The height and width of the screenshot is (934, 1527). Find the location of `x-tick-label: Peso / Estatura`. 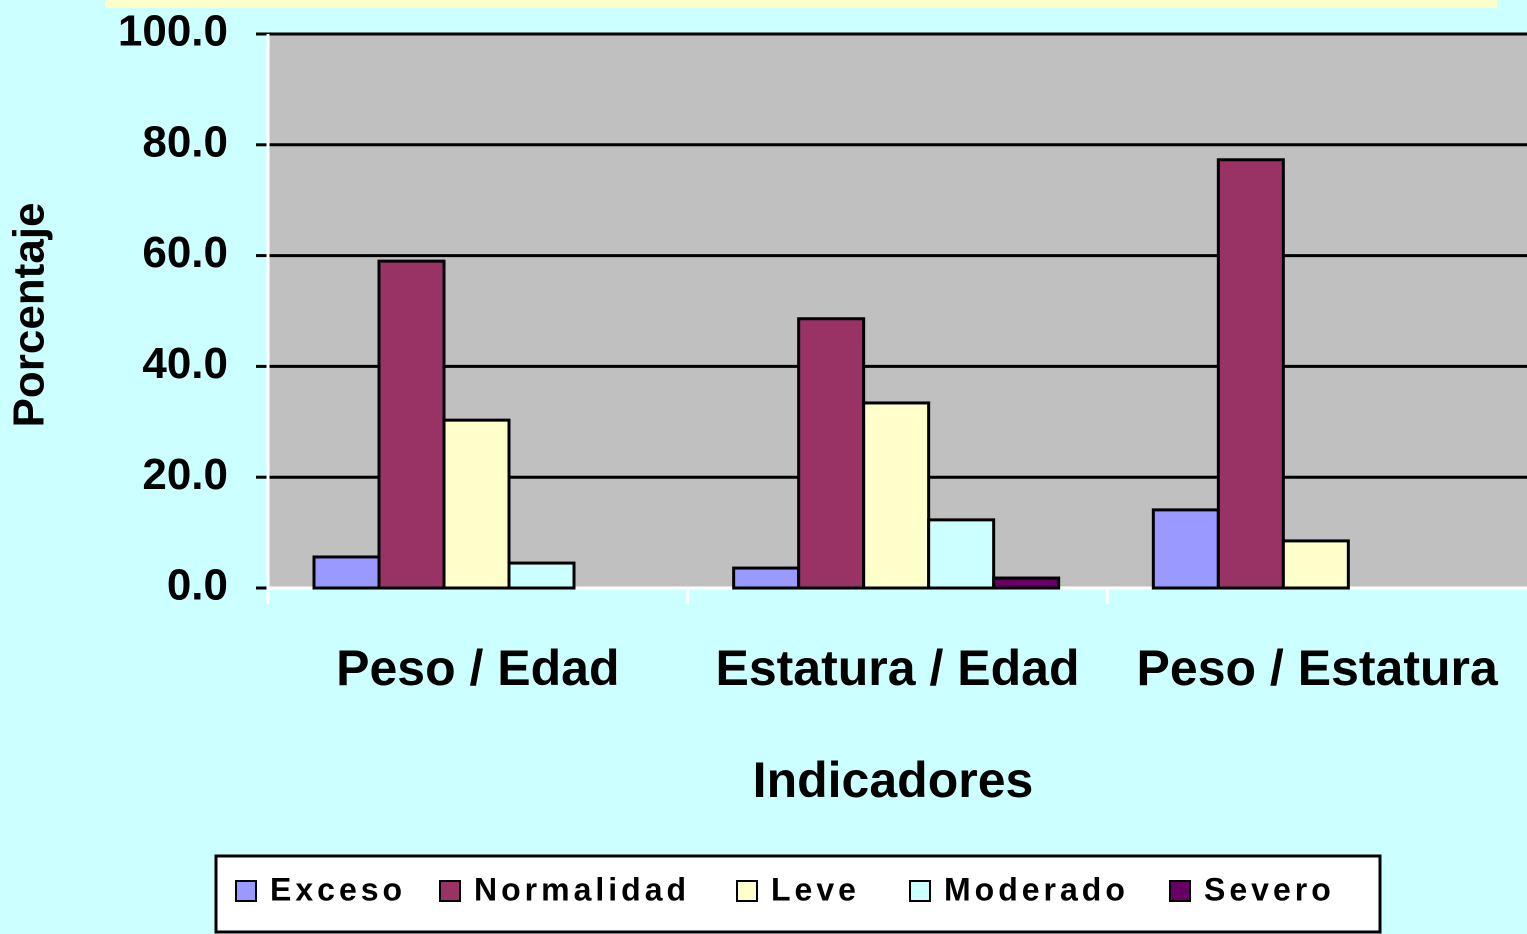

x-tick-label: Peso / Estatura is located at coordinates (1318, 668).